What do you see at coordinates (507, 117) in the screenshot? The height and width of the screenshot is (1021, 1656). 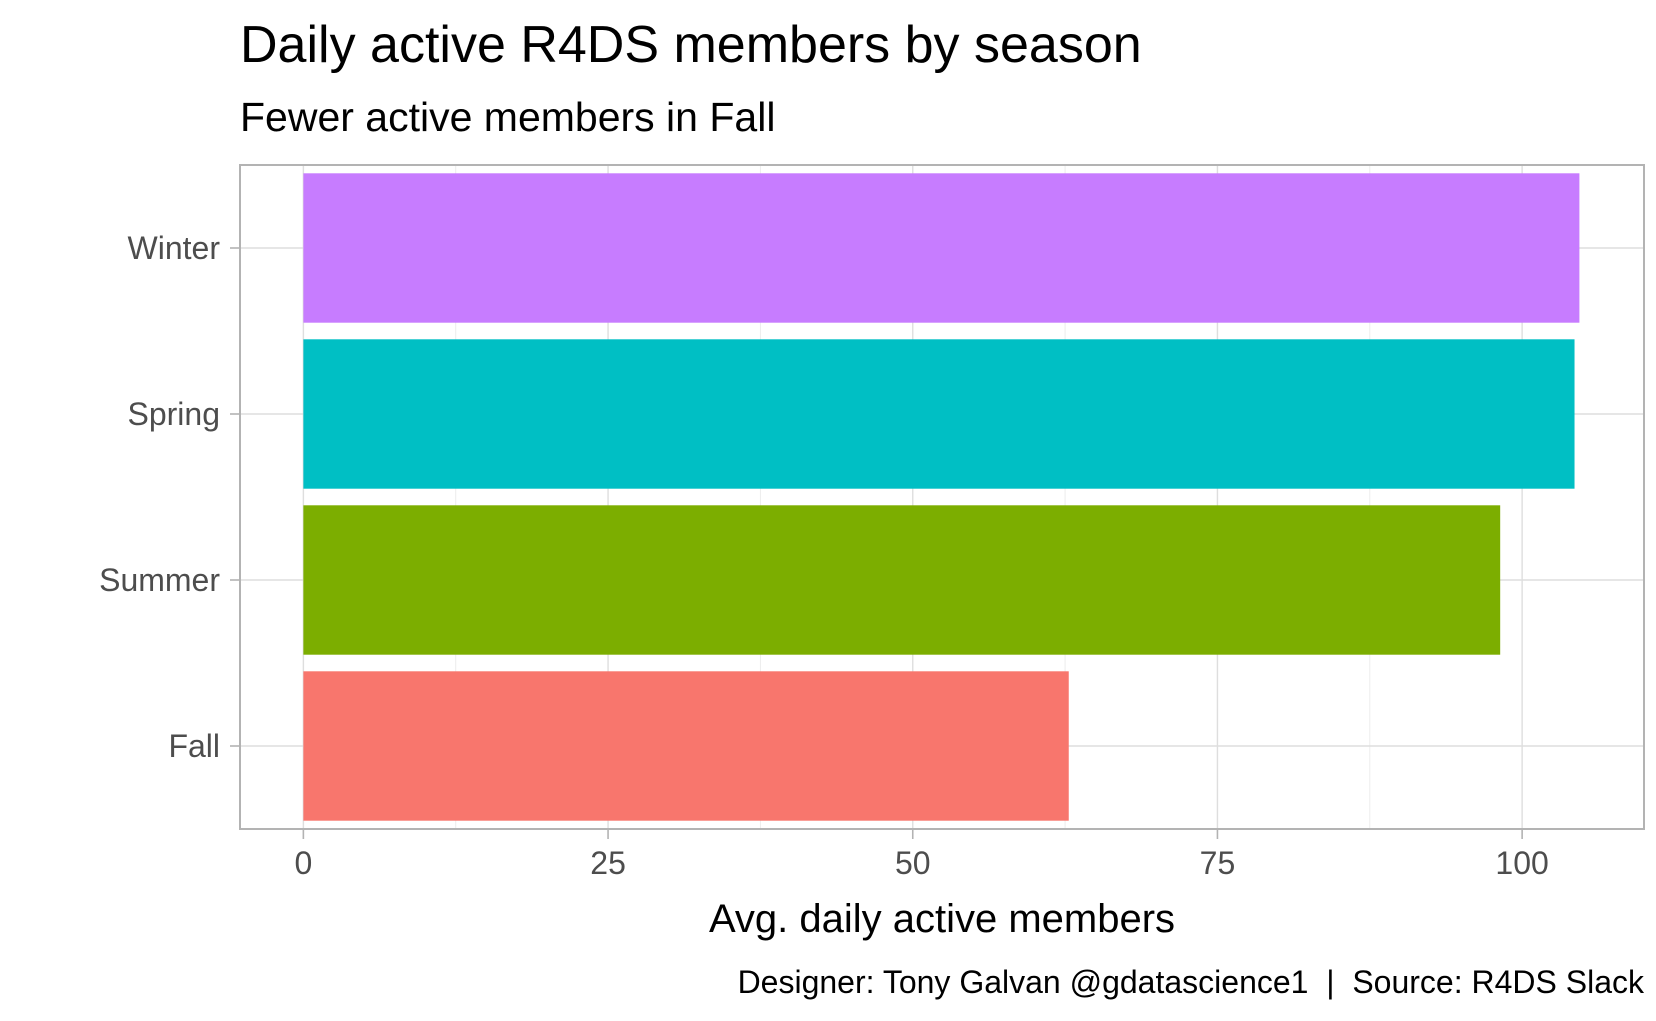 I see `chart-subtitle: Fewer active members in Fall` at bounding box center [507, 117].